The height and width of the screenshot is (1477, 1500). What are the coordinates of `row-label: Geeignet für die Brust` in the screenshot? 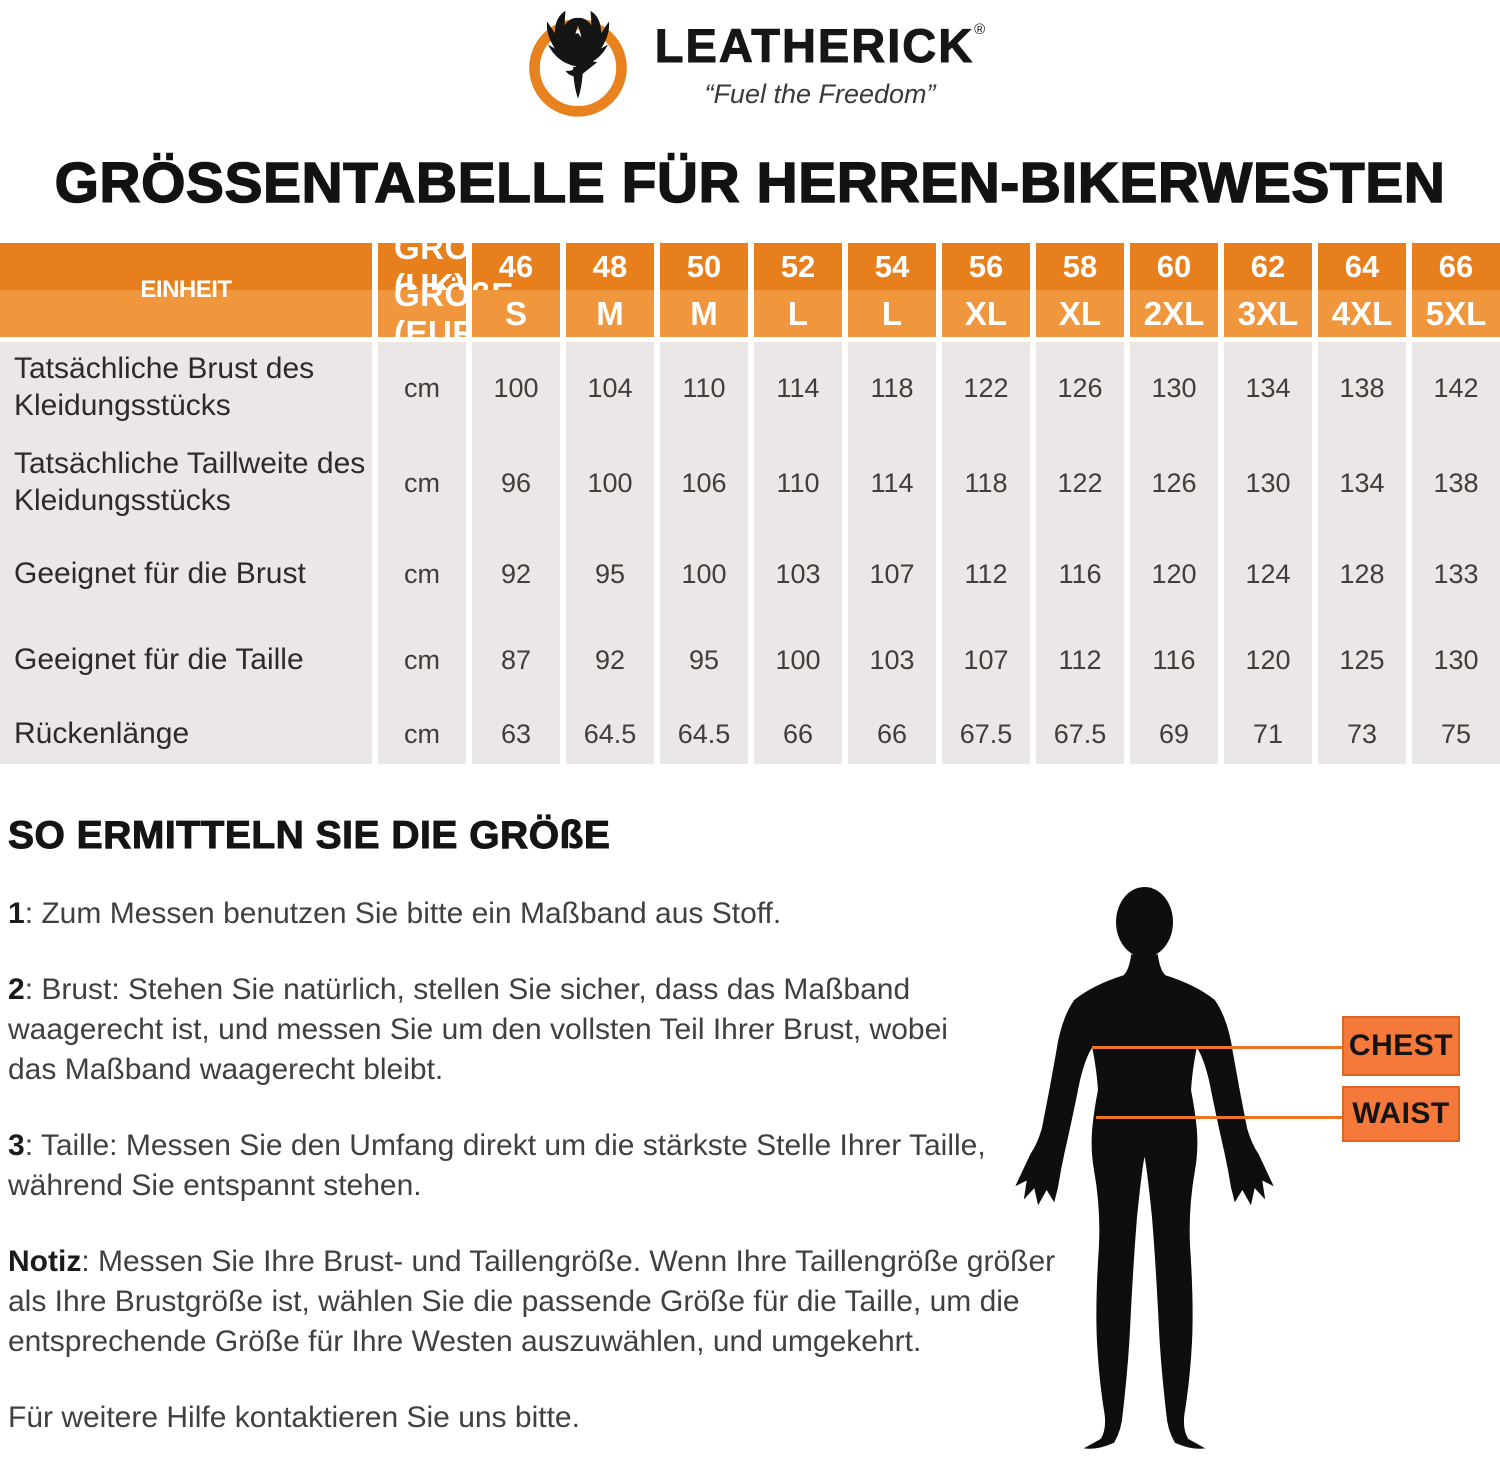 It's located at (186, 574).